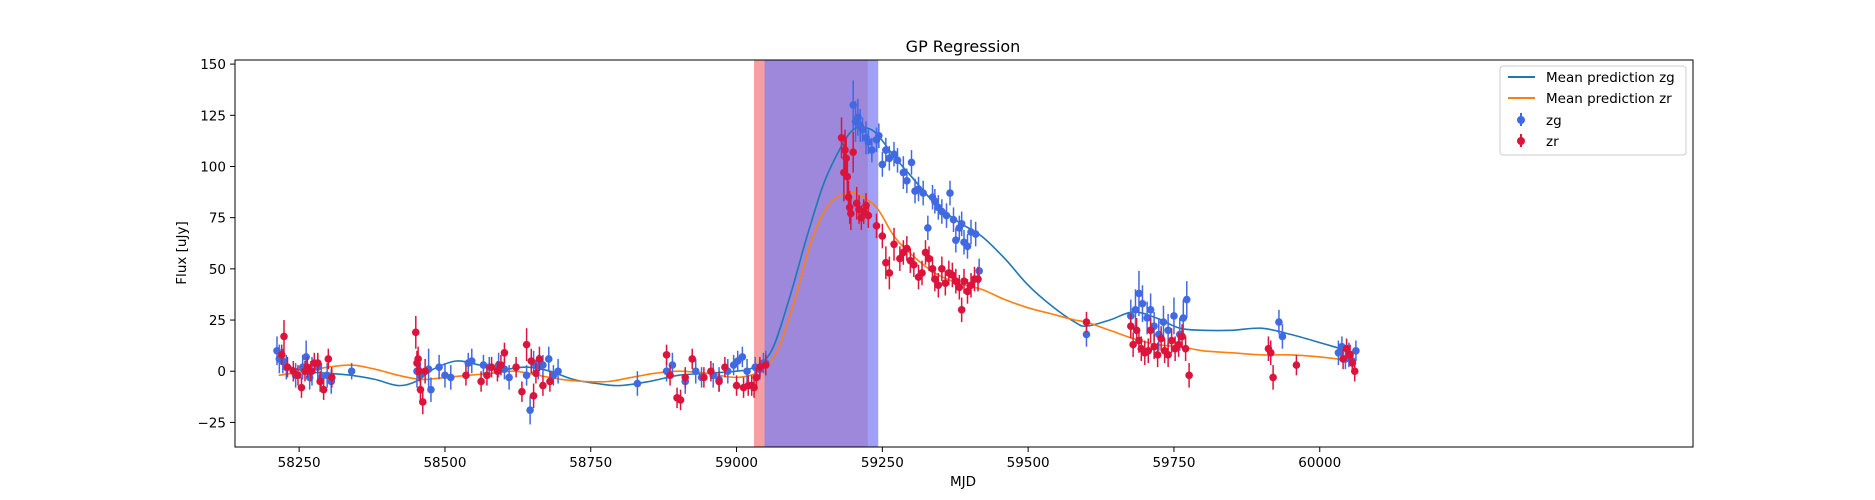  What do you see at coordinates (1610, 78) in the screenshot?
I see `legend-label-zg-line: Mean prediction zg` at bounding box center [1610, 78].